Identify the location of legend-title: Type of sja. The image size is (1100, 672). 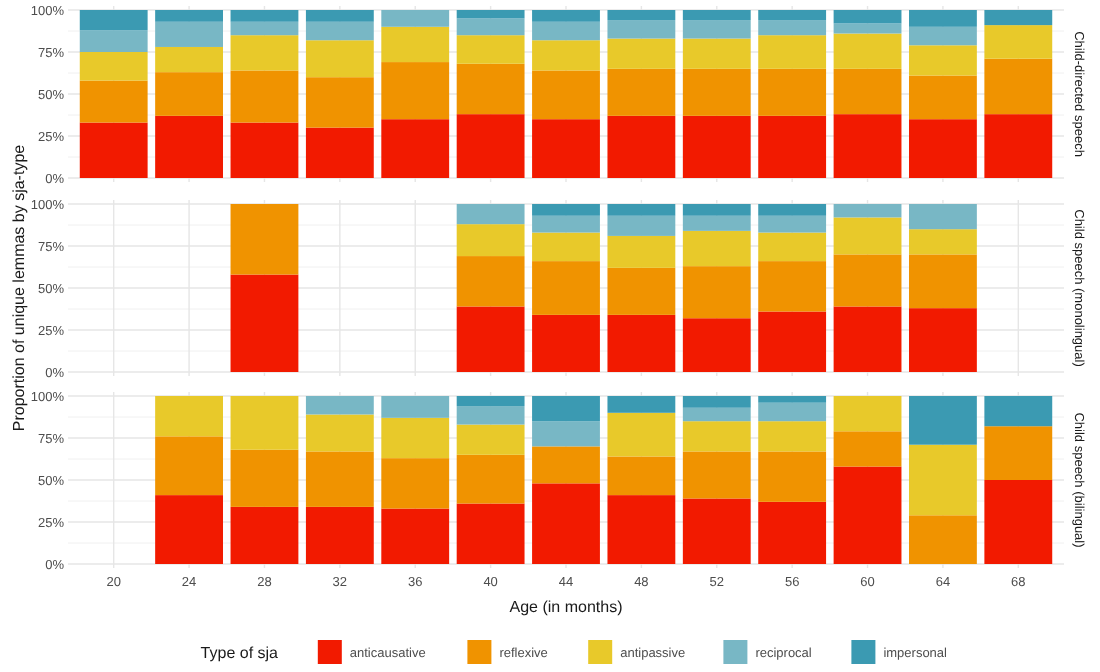
(240, 652).